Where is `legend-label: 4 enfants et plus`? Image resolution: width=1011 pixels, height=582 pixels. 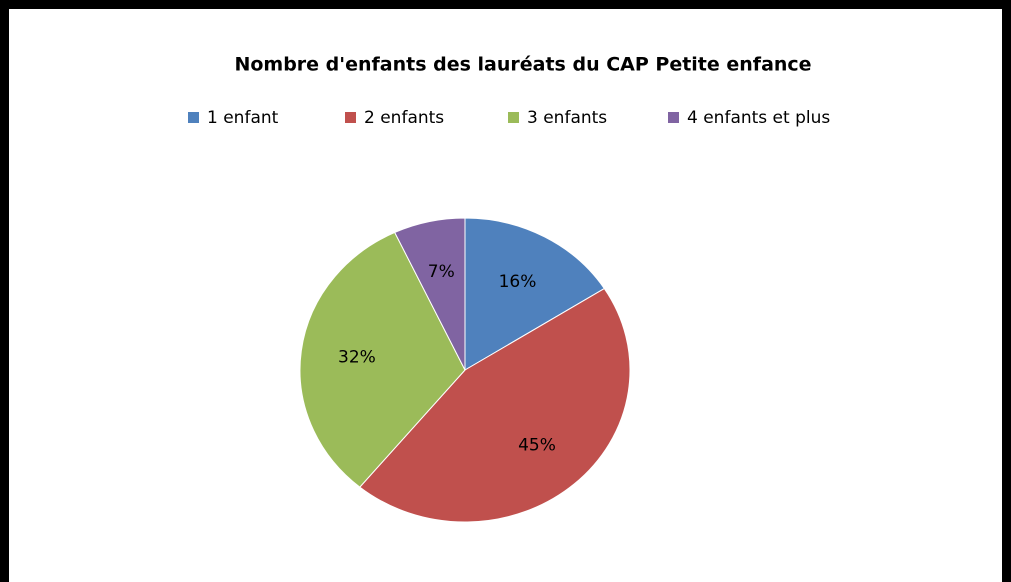
legend-label: 4 enfants et plus is located at coordinates (758, 118).